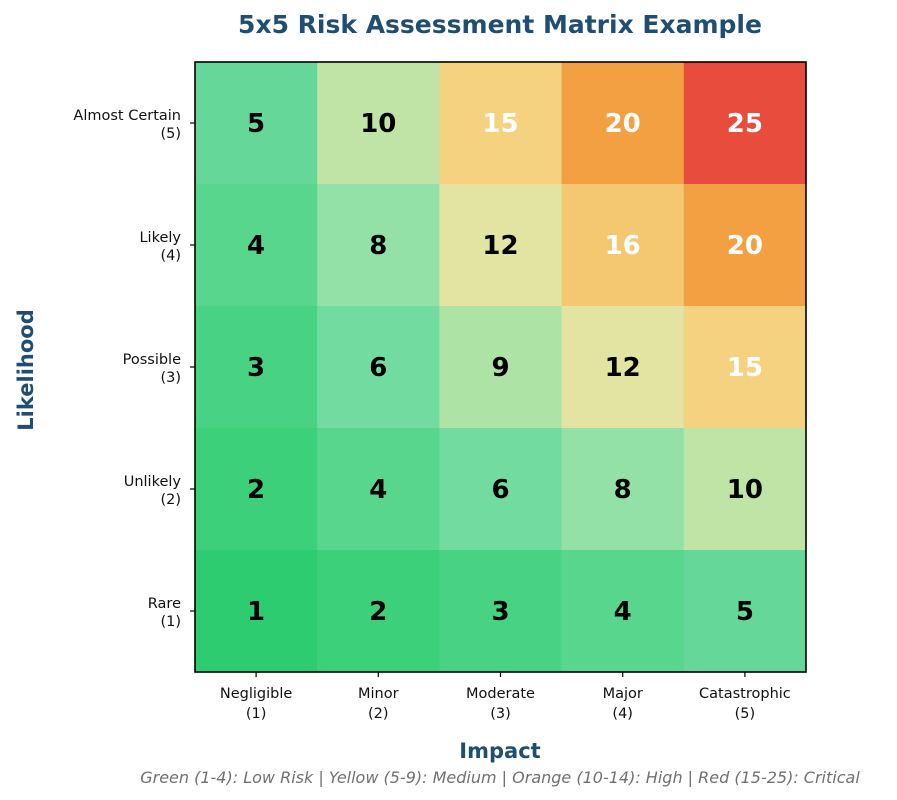 This screenshot has height=800, width=897. I want to click on y-tick-level: (2), so click(170, 500).